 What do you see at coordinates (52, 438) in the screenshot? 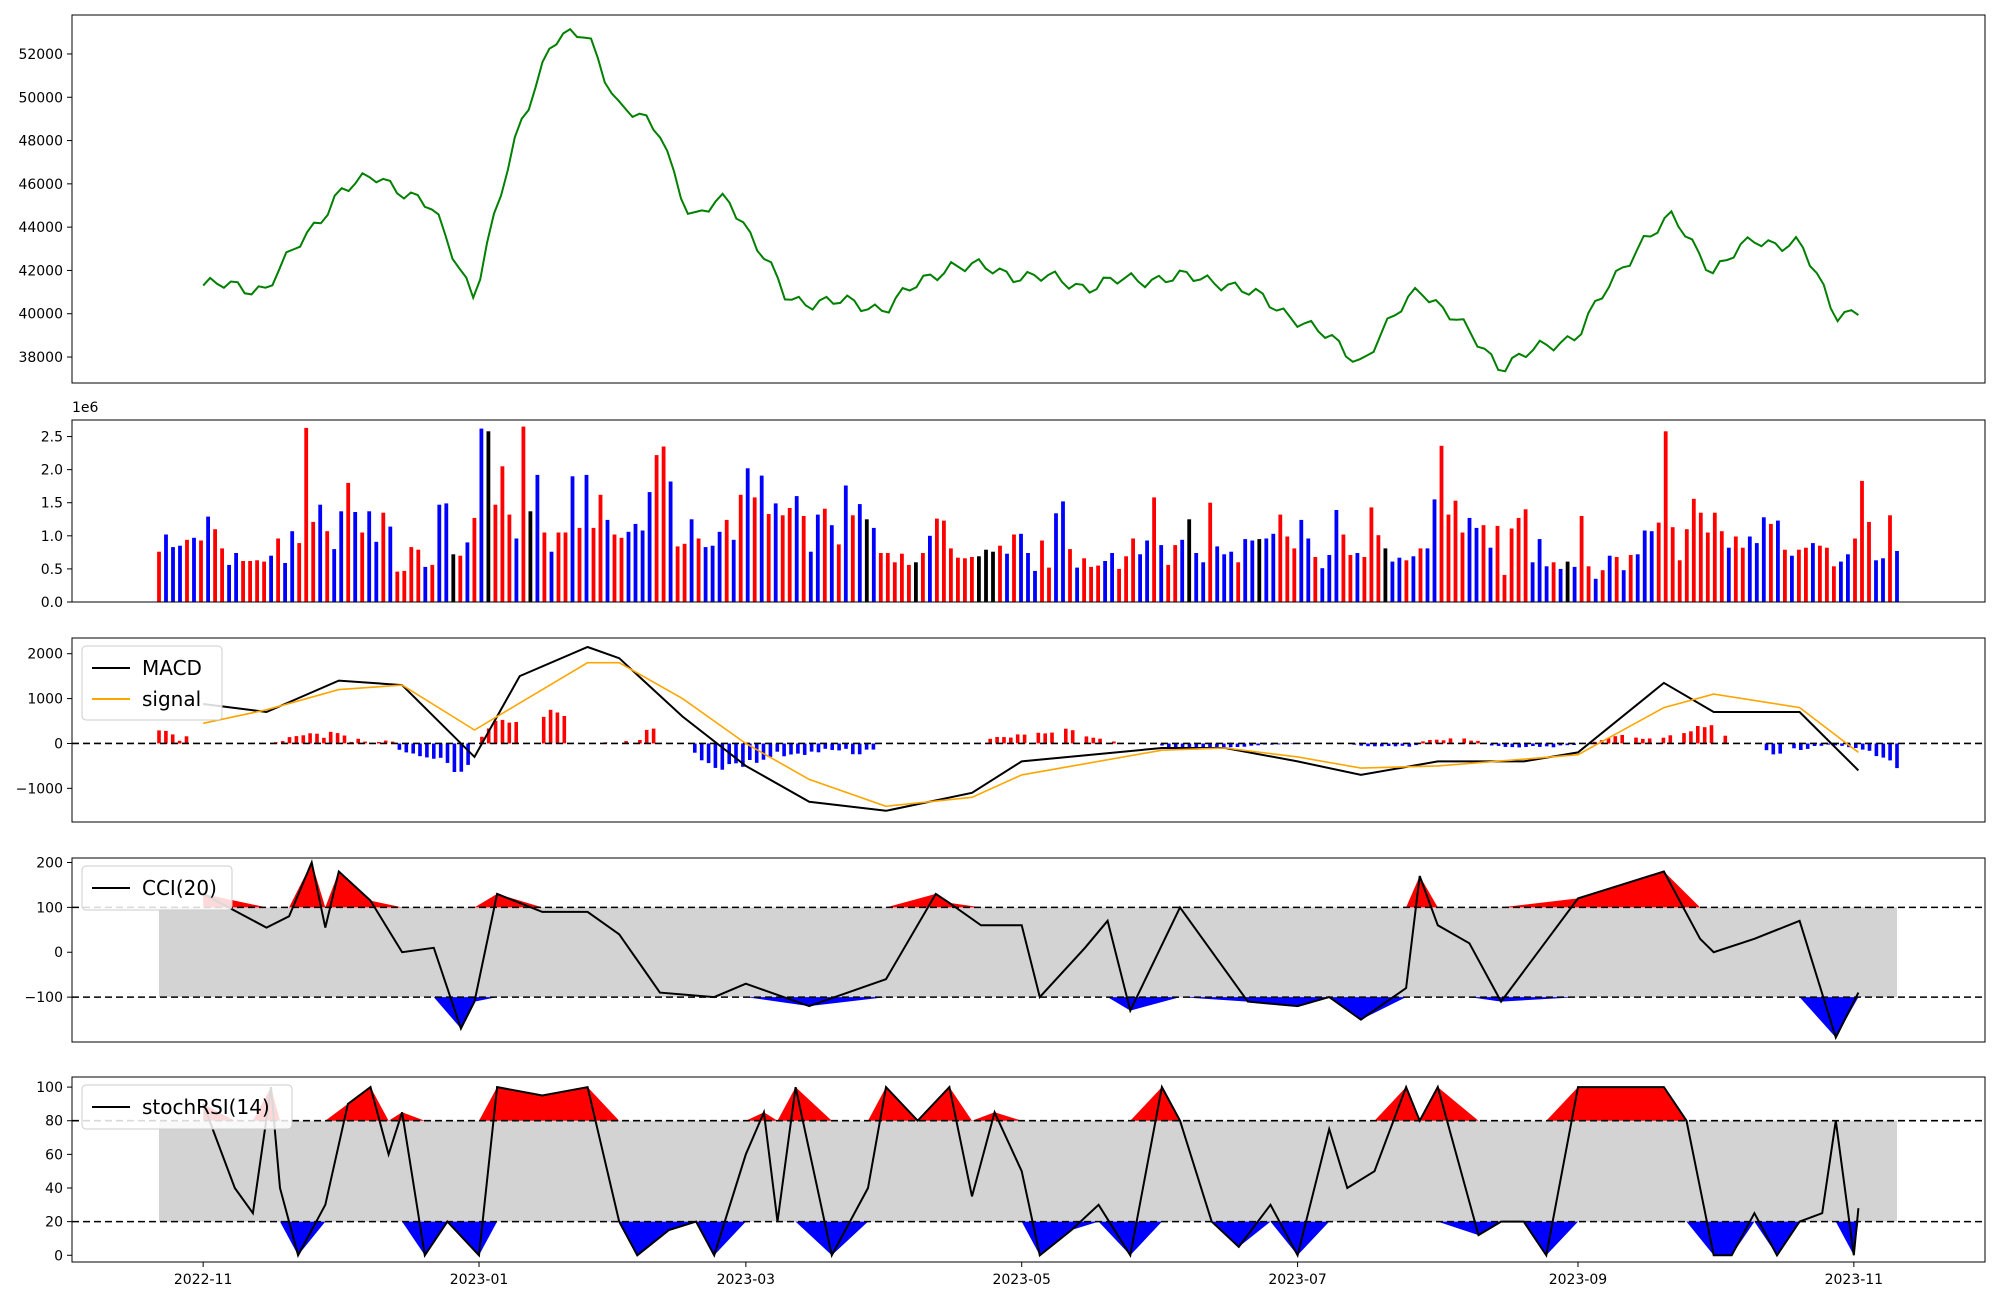
I see `y-tick-label: 2.5` at bounding box center [52, 438].